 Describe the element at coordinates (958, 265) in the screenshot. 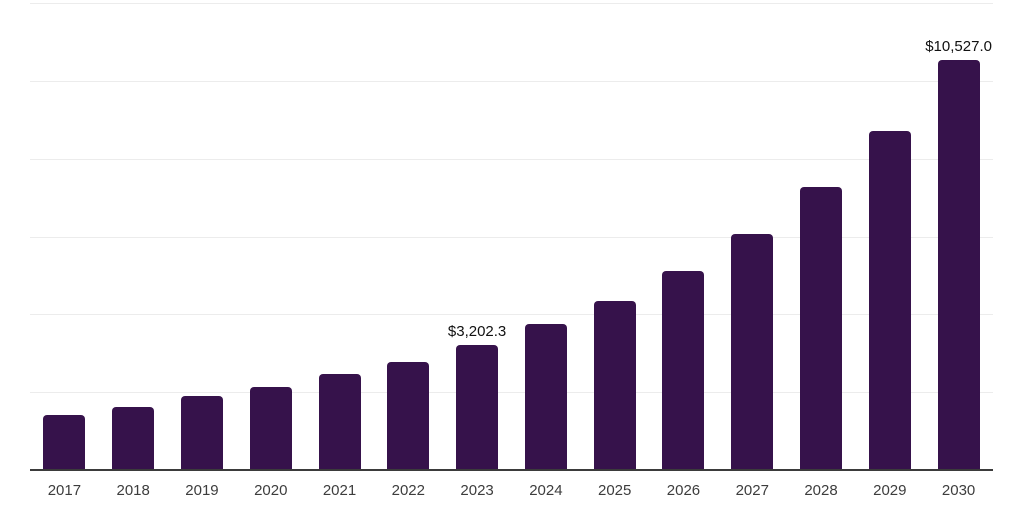

I see `bar-2030` at that location.